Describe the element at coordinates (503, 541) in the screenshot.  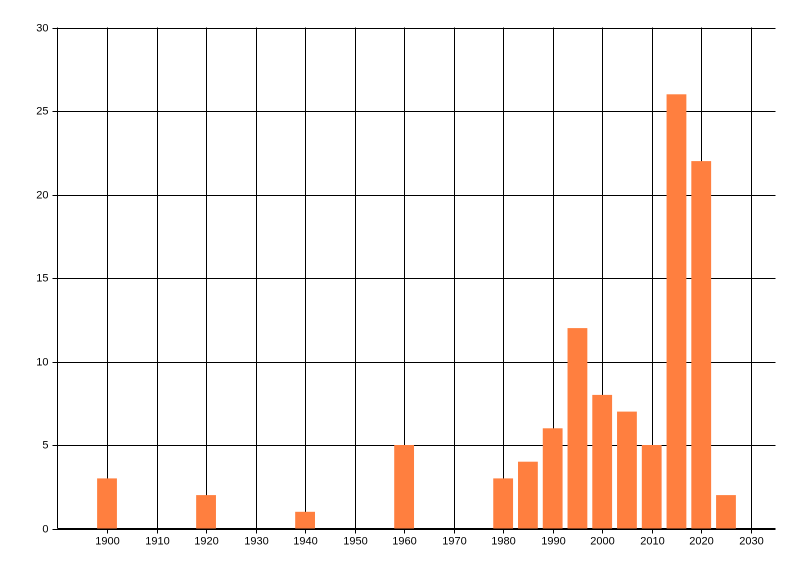
I see `x-tick-label: 1980` at that location.